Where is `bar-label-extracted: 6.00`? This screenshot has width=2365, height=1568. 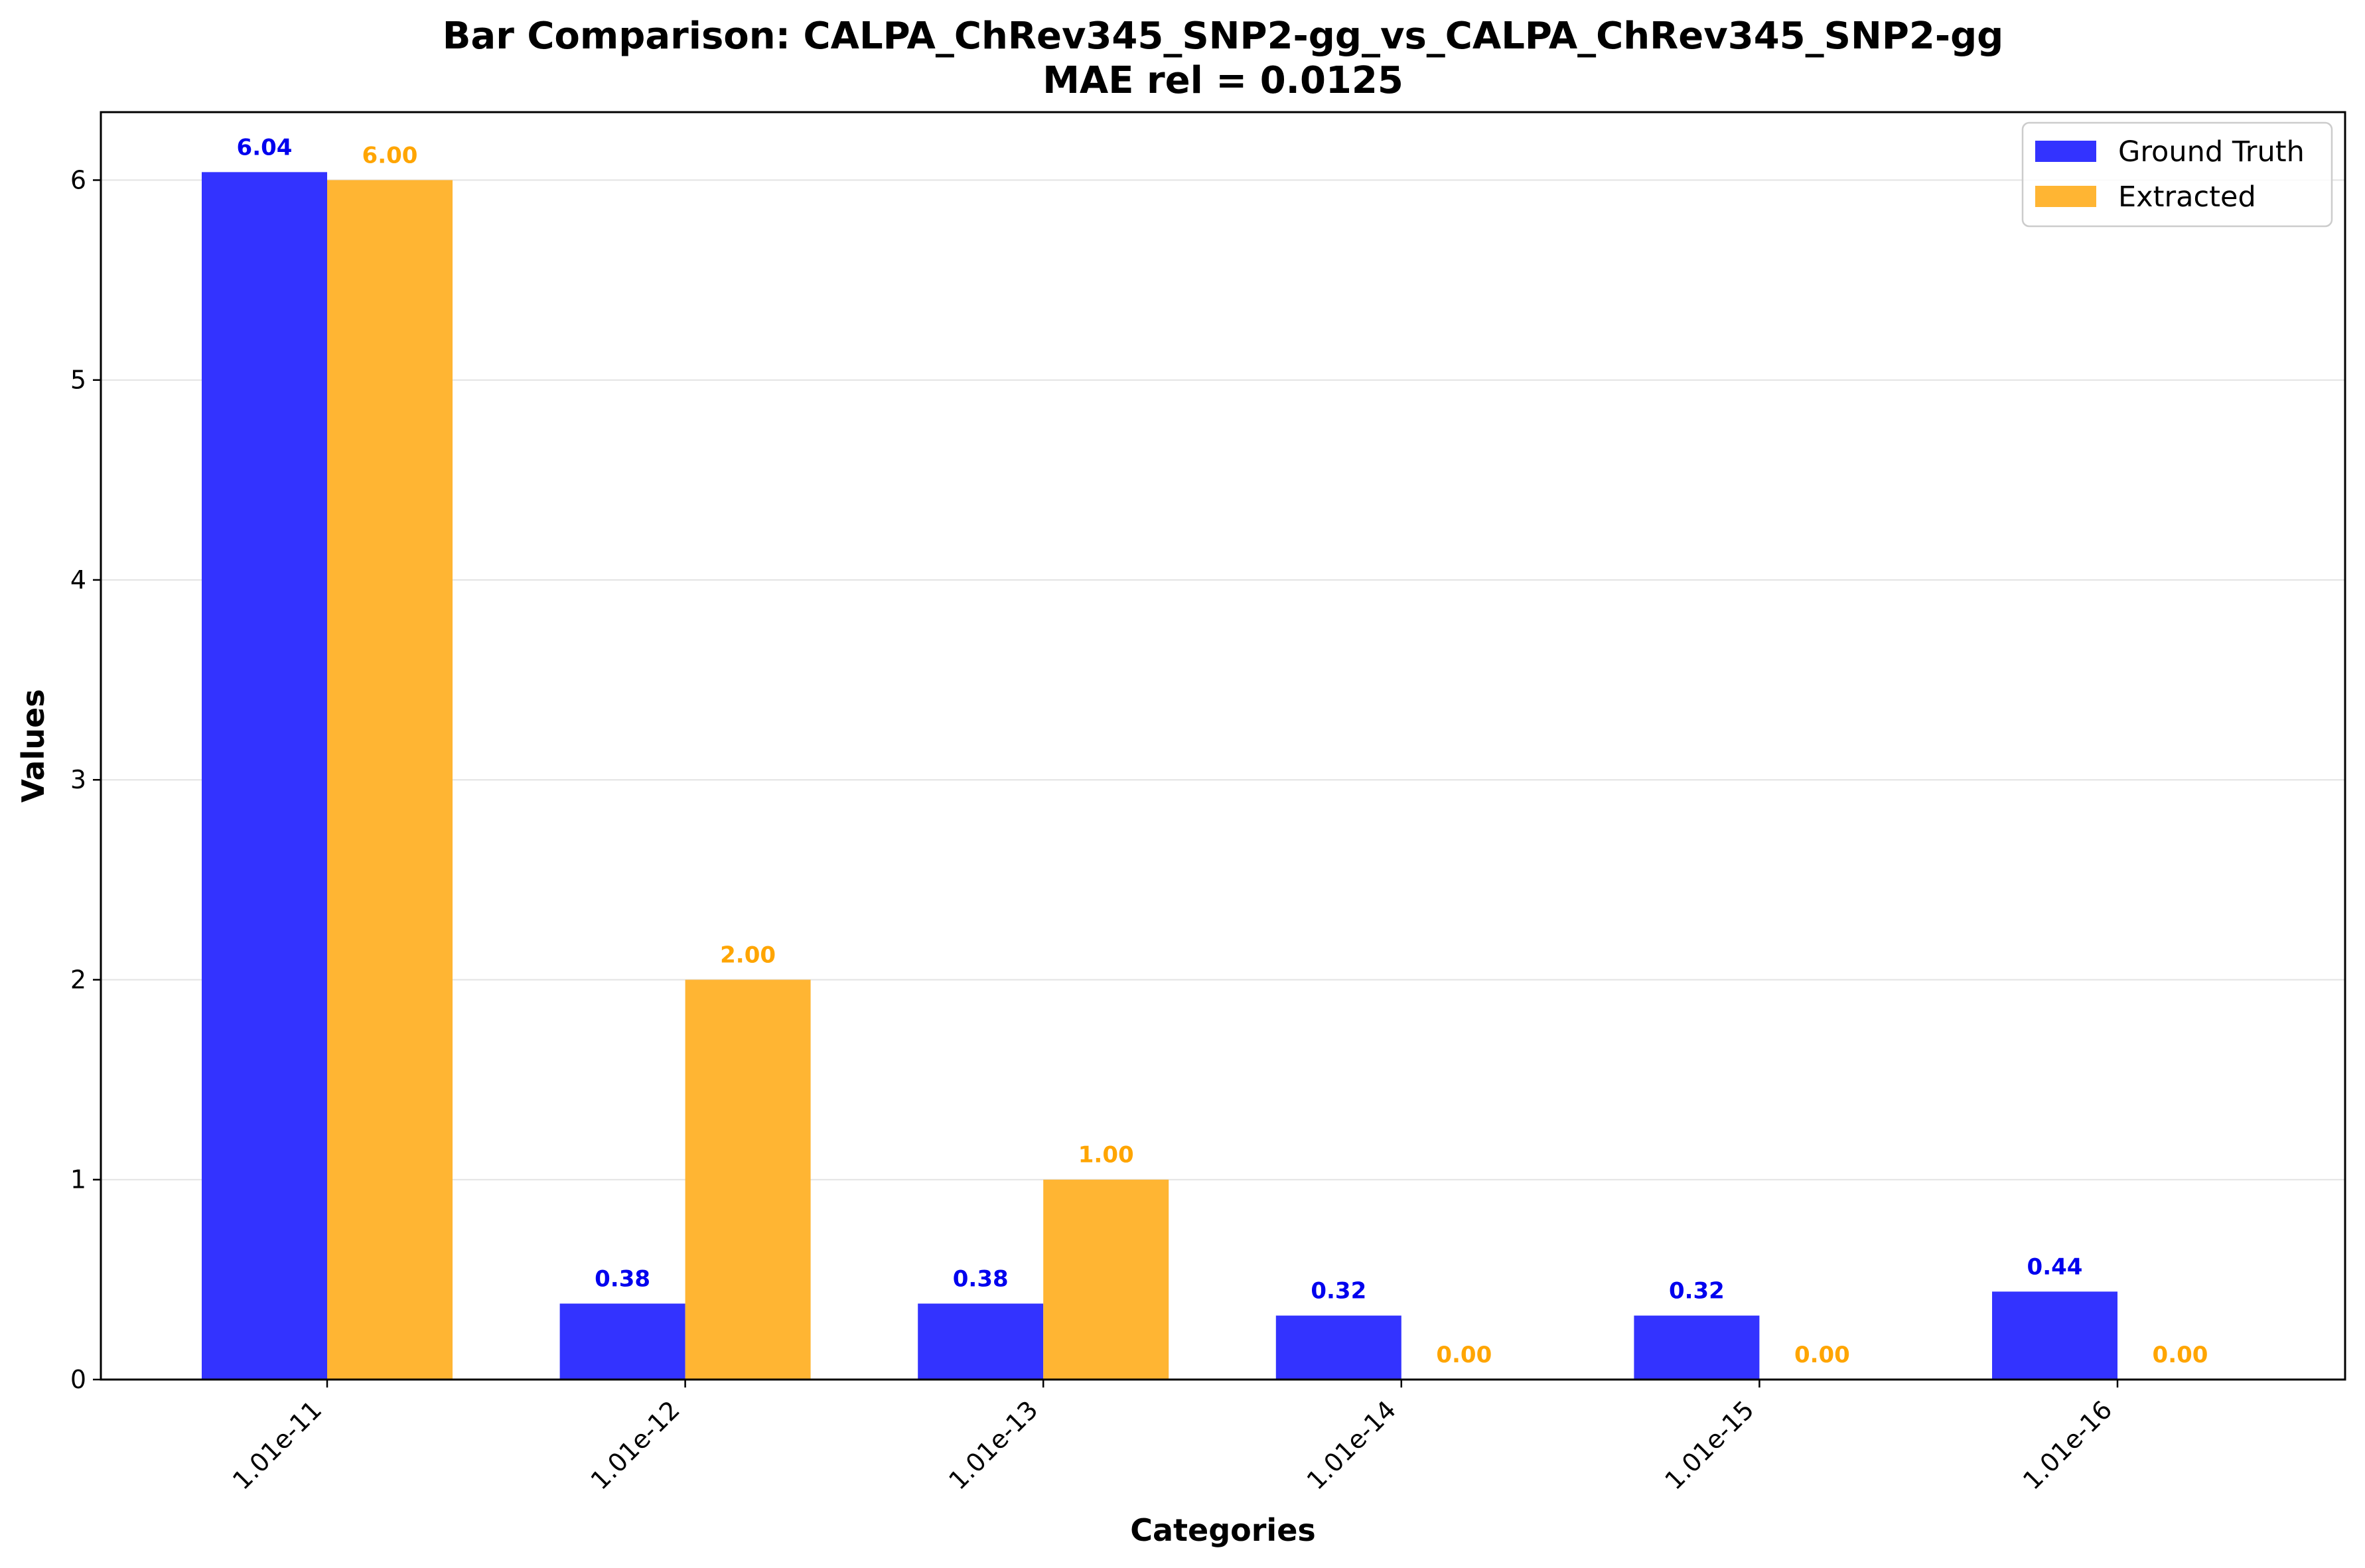
bar-label-extracted: 6.00 is located at coordinates (390, 155).